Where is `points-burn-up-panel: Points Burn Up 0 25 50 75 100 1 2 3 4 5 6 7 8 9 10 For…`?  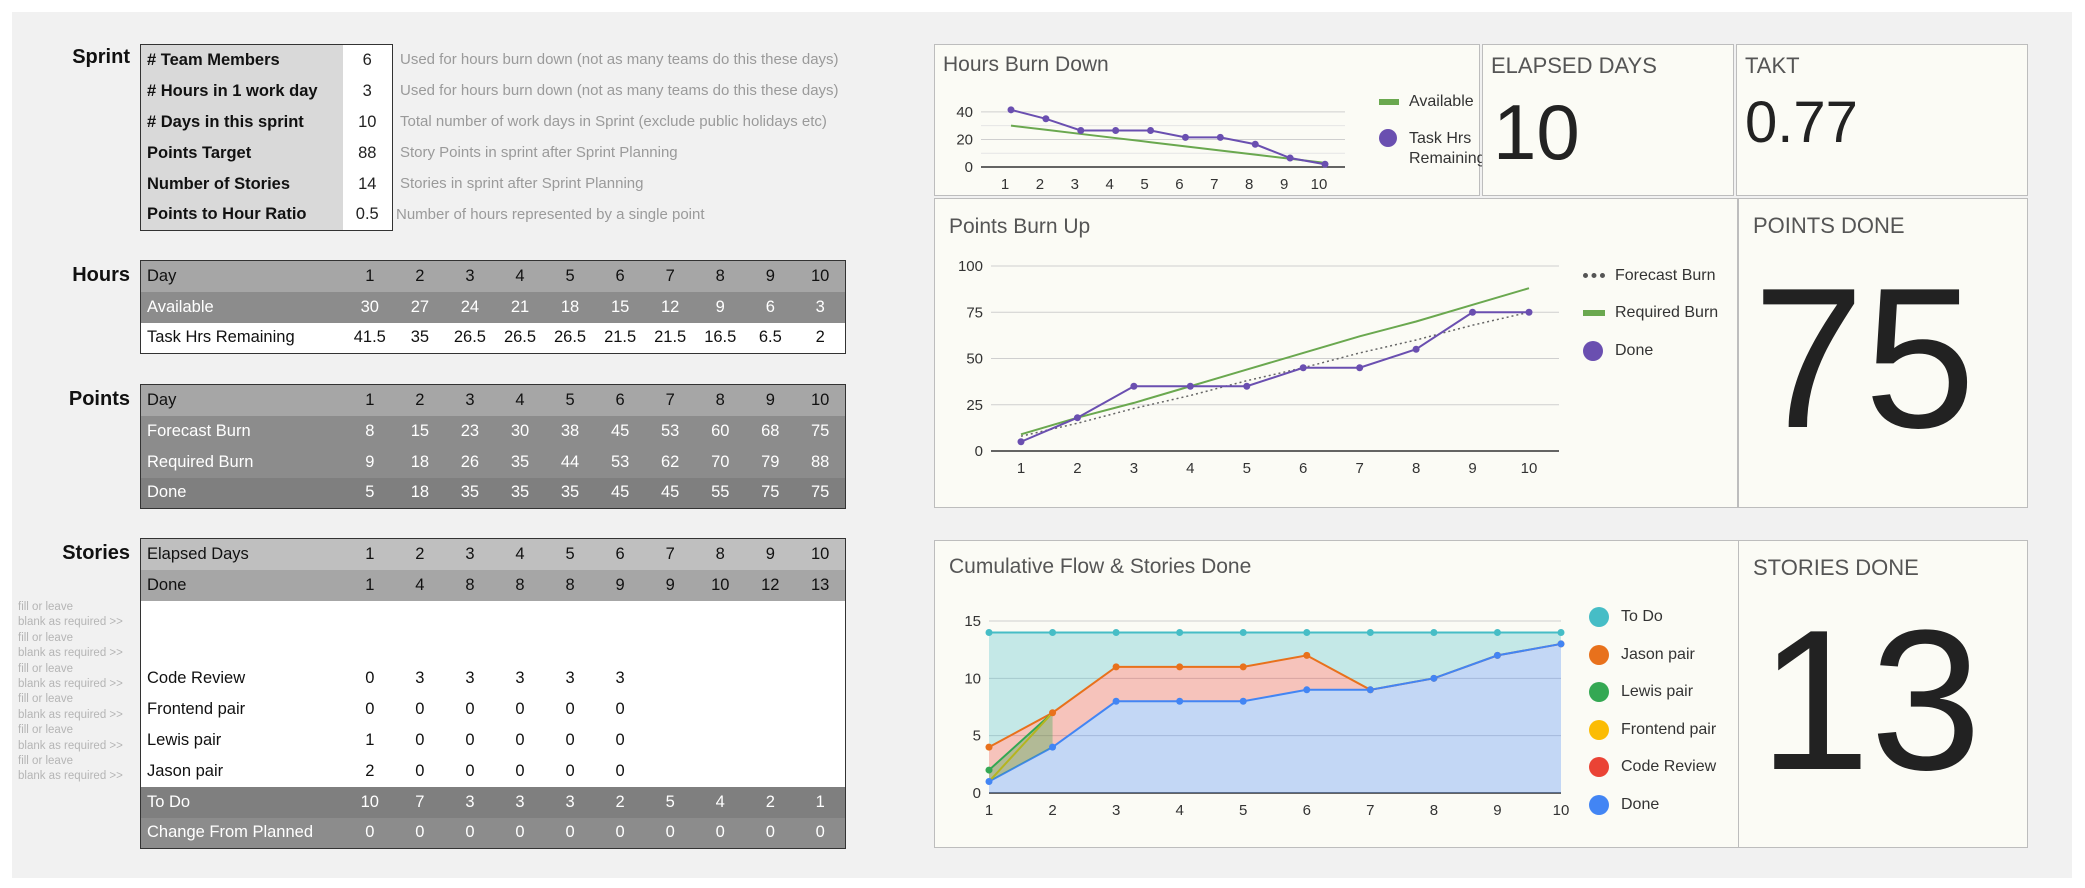 points-burn-up-panel: Points Burn Up 0 25 50 75 100 1 2 3 4 5 6 7 8 9 10 For… is located at coordinates (1336, 353).